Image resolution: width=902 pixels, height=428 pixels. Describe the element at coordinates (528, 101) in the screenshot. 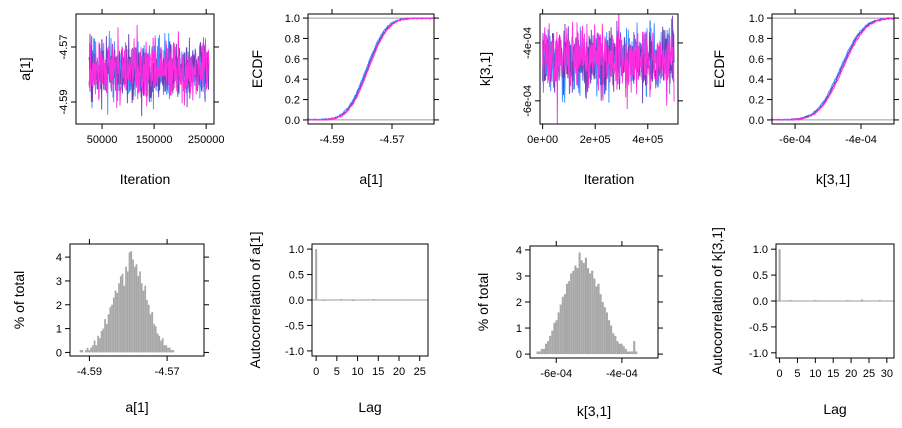

I see `trace-k31-ytick-label-1: -6e-04` at that location.